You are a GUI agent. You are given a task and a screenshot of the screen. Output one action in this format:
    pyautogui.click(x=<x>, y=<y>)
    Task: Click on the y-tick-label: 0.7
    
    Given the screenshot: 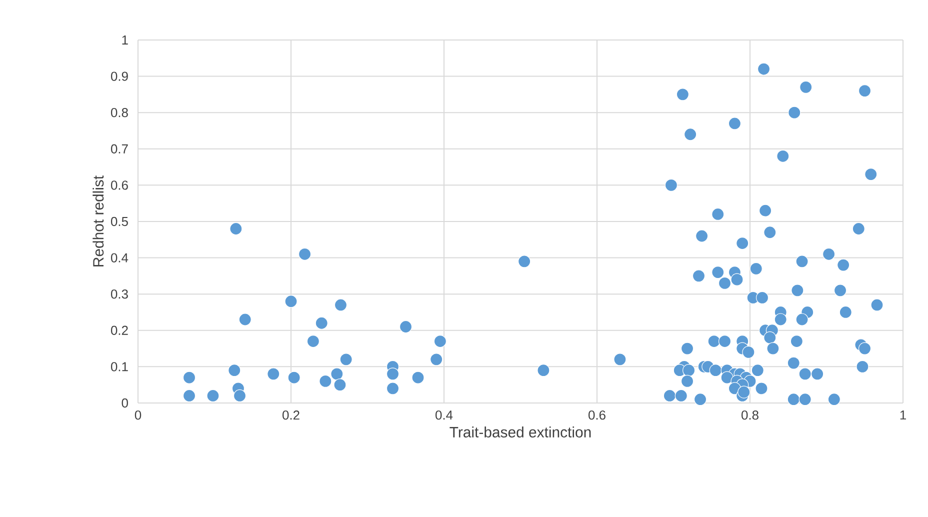 What is the action you would take?
    pyautogui.click(x=119, y=149)
    